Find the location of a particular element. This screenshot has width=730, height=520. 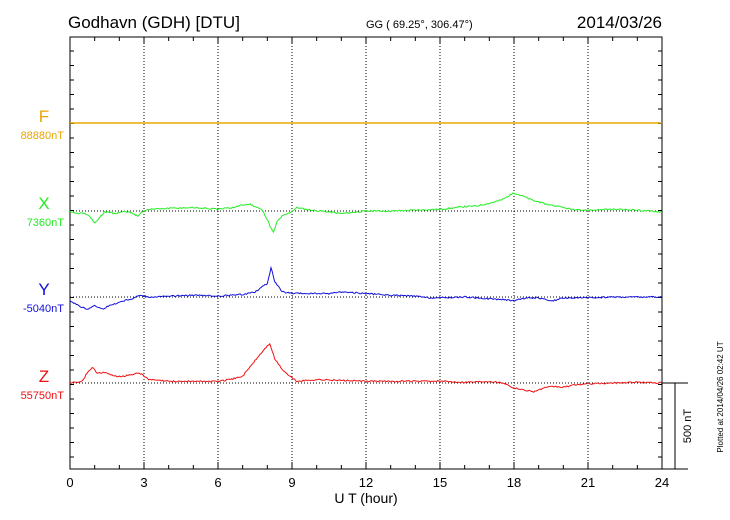

x-axis-label: U T (hour) is located at coordinates (365, 498).